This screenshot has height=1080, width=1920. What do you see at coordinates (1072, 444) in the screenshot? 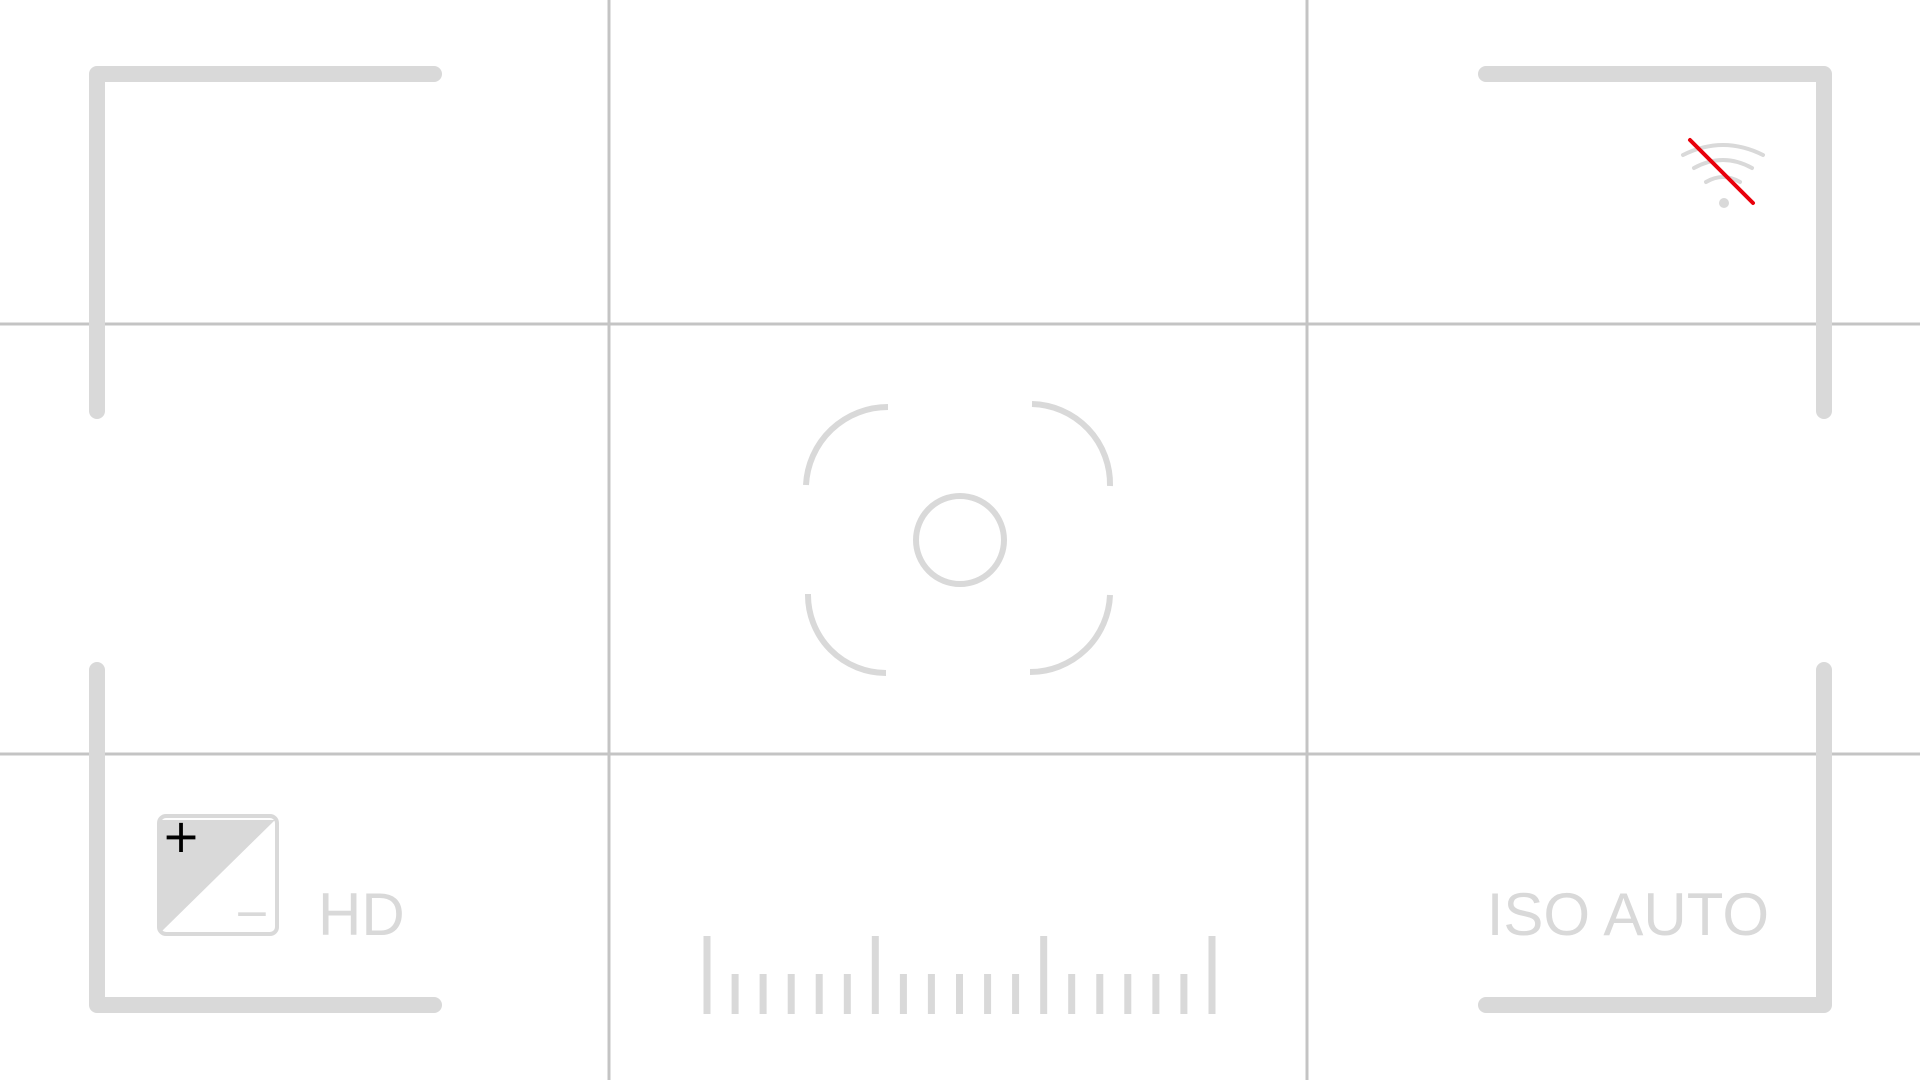
I see `focus-bracket-top-right` at bounding box center [1072, 444].